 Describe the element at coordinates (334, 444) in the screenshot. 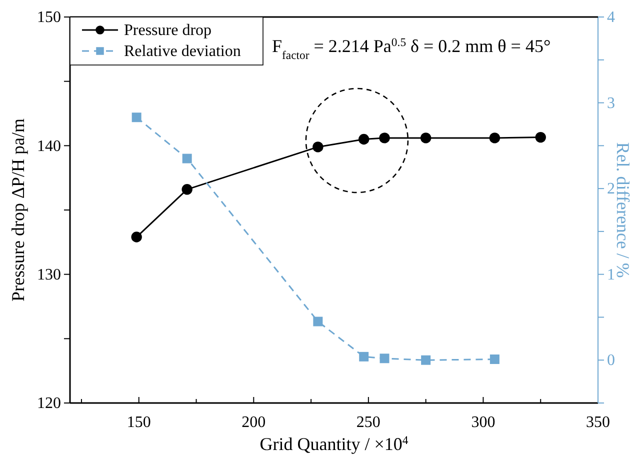

I see `x-axis-title: Grid Quantity / ×10$^{4}$` at that location.